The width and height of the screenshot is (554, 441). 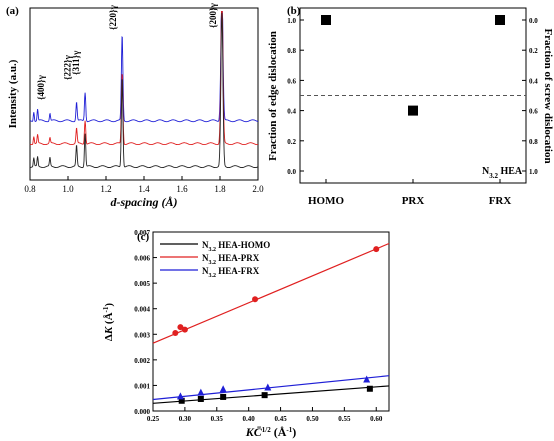 What do you see at coordinates (291, 172) in the screenshot?
I see `panel-b-y-tick-label-left: 0.0` at bounding box center [291, 172].